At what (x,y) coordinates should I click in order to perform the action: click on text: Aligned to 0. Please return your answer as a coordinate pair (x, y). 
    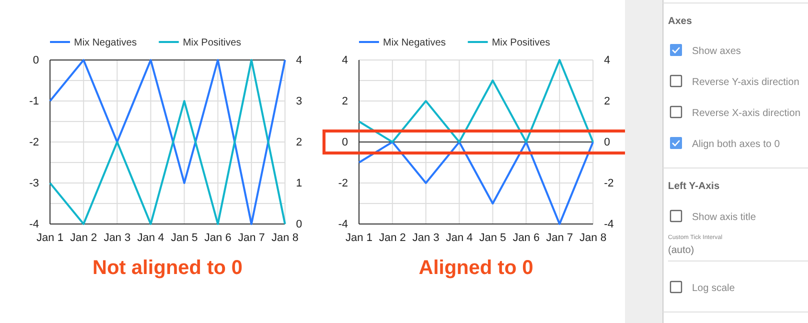
    Looking at the image, I should click on (476, 268).